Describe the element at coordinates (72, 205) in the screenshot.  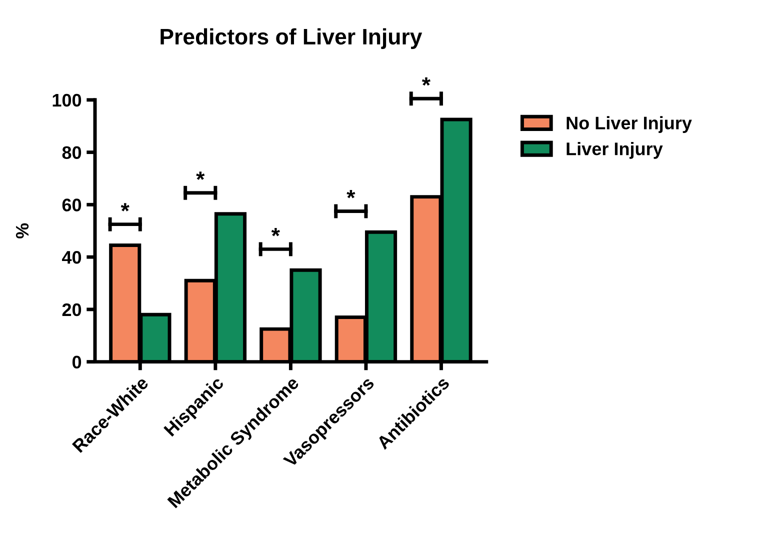
I see `y-tick-label: 60` at that location.